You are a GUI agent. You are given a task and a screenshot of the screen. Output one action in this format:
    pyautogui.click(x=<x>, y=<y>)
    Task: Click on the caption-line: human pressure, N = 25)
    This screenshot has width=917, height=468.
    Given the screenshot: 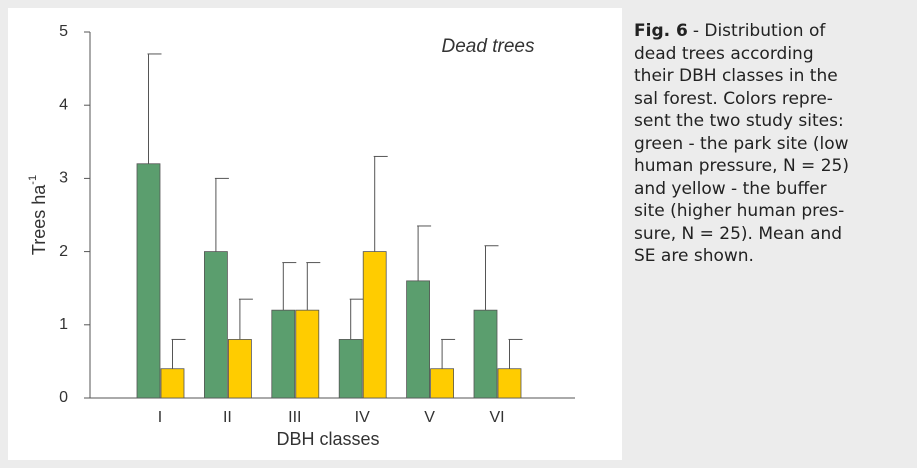 What is the action you would take?
    pyautogui.click(x=771, y=166)
    